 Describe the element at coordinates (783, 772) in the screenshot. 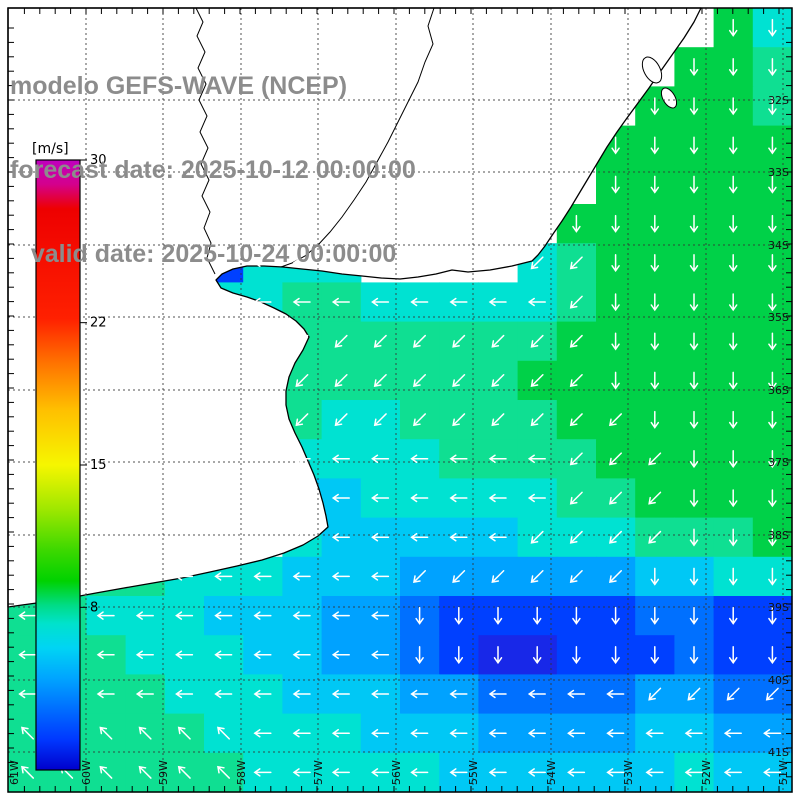

I see `svg-text: 51W` at that location.